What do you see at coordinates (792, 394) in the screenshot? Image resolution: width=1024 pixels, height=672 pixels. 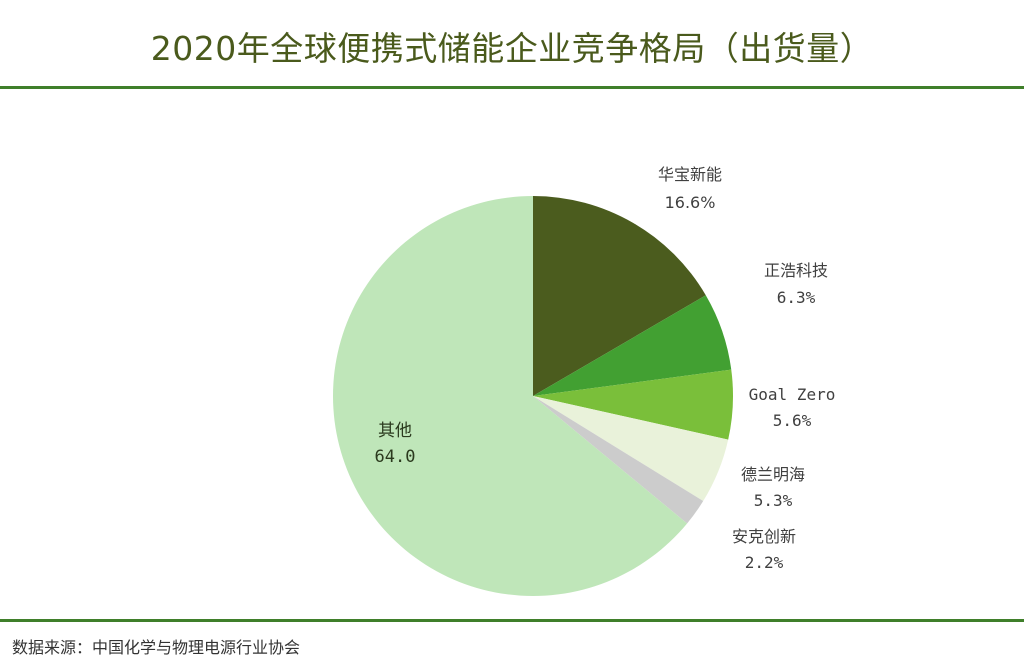 I see `slice-category-label: Goal Zero` at bounding box center [792, 394].